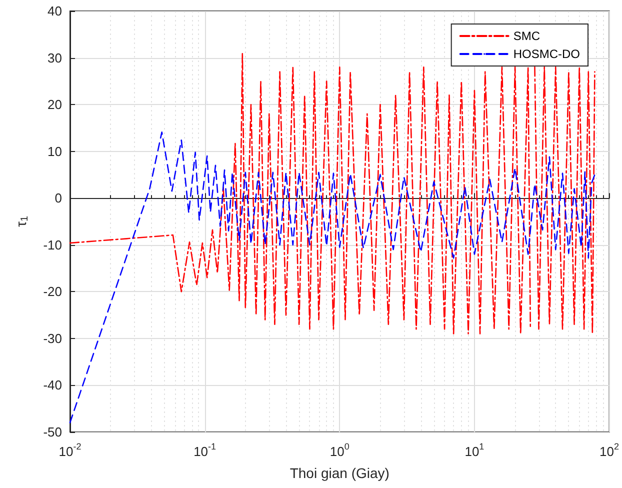 This screenshot has width=622, height=488. What do you see at coordinates (52, 338) in the screenshot?
I see `y-tick-label: -30` at bounding box center [52, 338].